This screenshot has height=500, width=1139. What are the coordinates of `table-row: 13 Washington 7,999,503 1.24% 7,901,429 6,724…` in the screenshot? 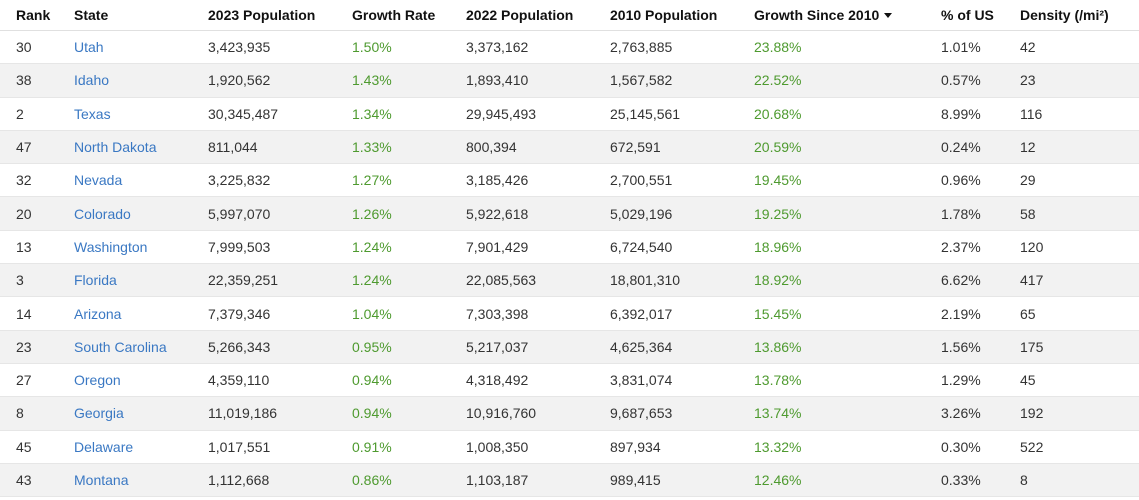 It's located at (569, 247).